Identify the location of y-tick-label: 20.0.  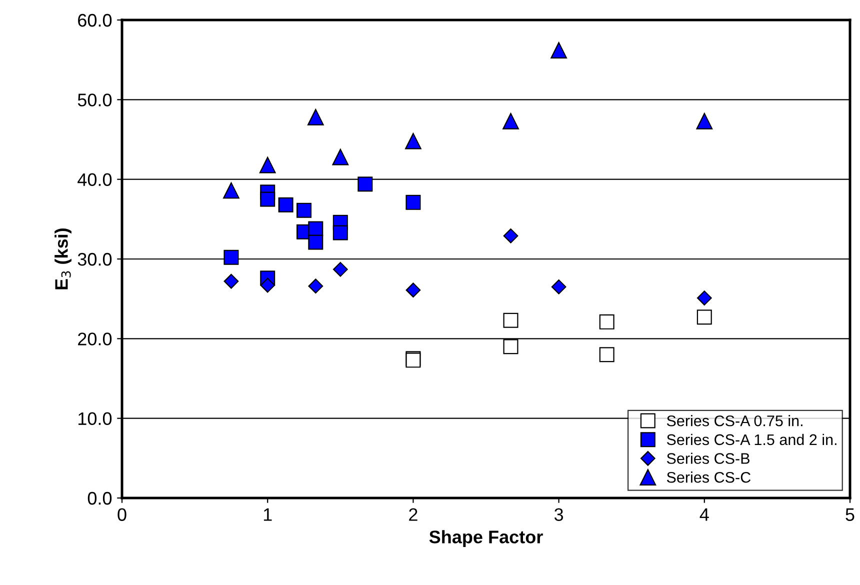
(95, 339).